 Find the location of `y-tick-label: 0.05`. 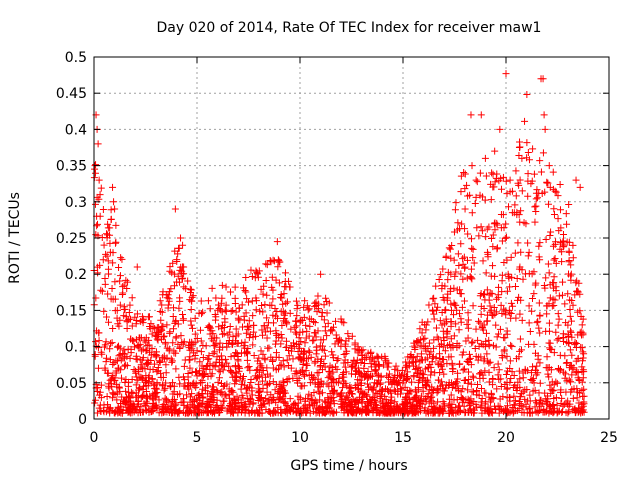

y-tick-label: 0.05 is located at coordinates (71, 384).